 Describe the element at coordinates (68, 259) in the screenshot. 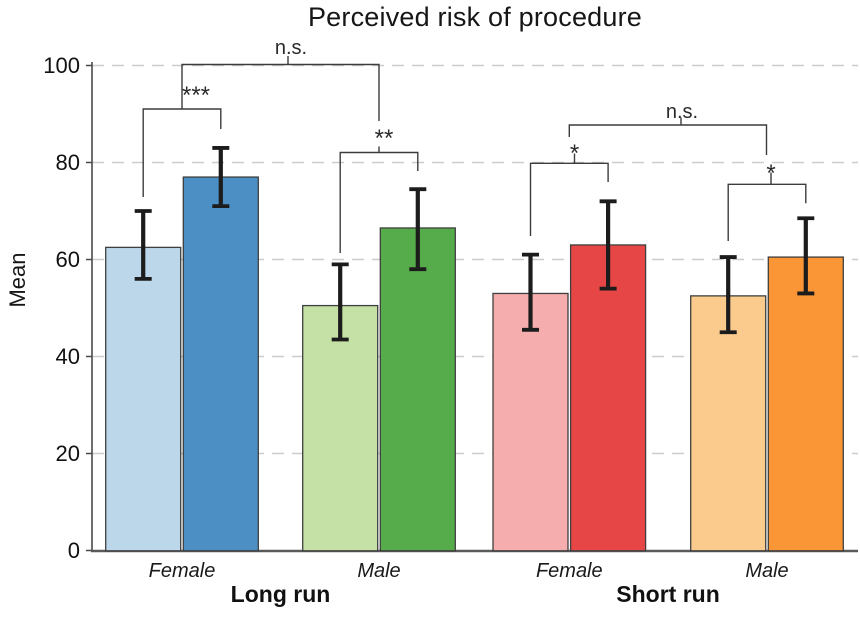

I see `y-tick-label: 60` at that location.